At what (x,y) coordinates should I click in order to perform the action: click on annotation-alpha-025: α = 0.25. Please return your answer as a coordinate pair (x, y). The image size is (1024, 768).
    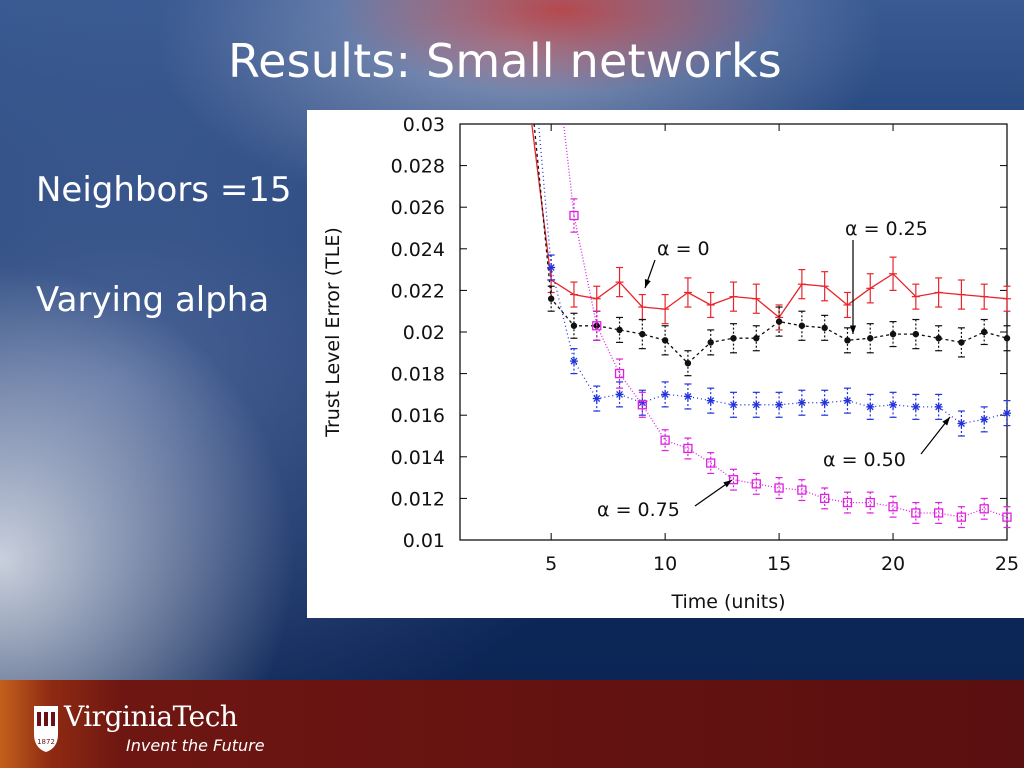
    Looking at the image, I should click on (886, 229).